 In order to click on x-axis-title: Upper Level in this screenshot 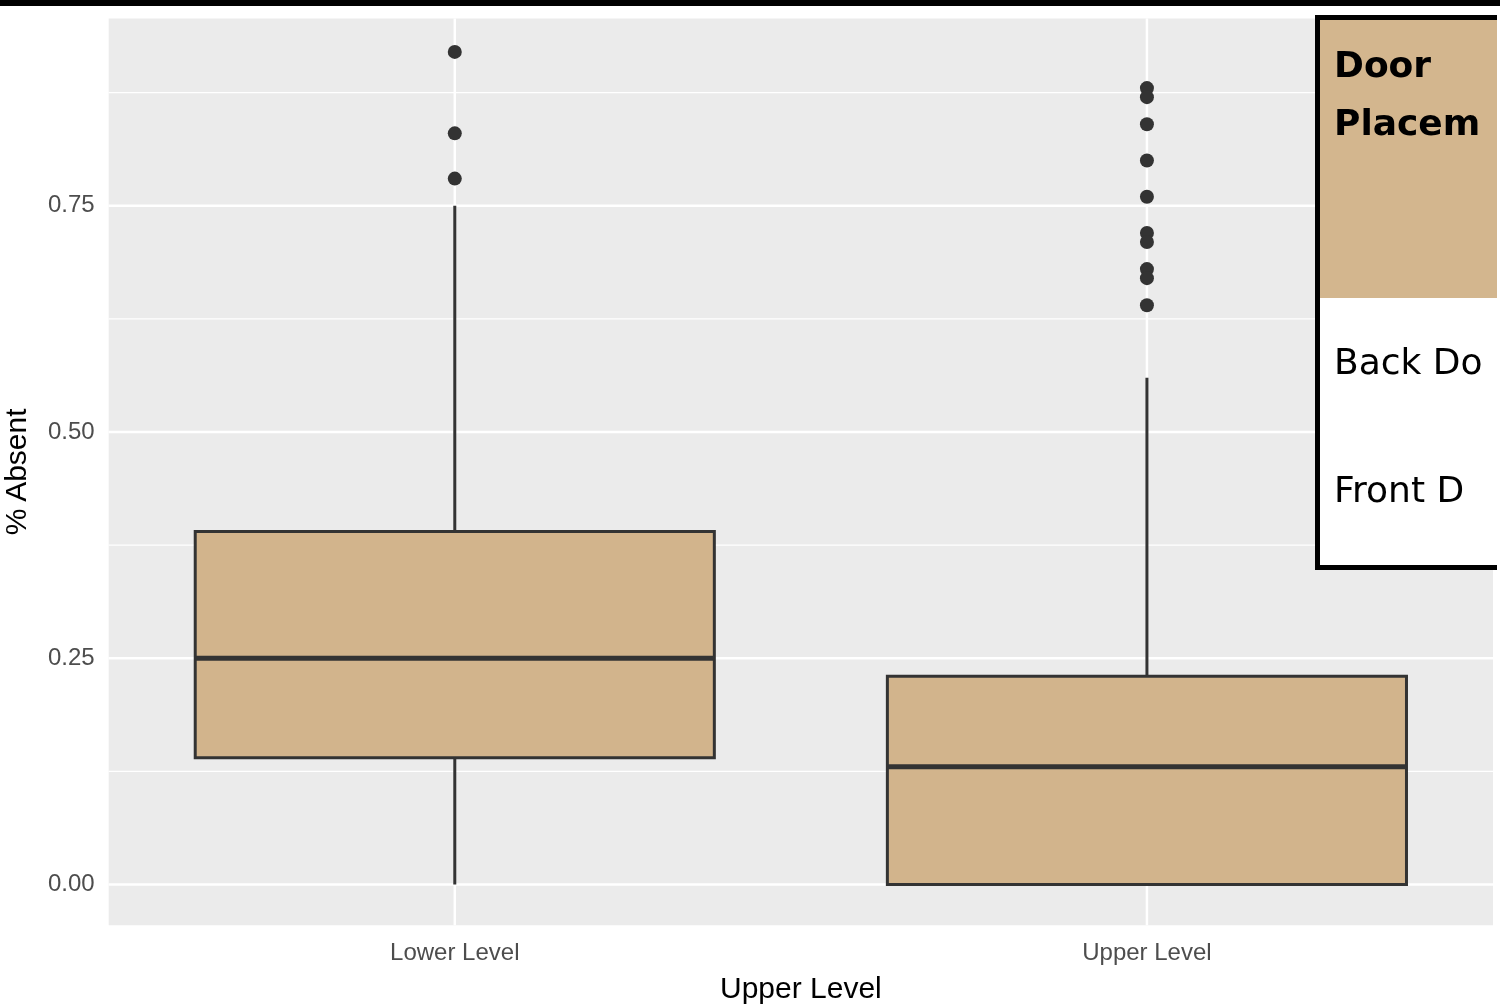, I will do `click(800, 988)`.